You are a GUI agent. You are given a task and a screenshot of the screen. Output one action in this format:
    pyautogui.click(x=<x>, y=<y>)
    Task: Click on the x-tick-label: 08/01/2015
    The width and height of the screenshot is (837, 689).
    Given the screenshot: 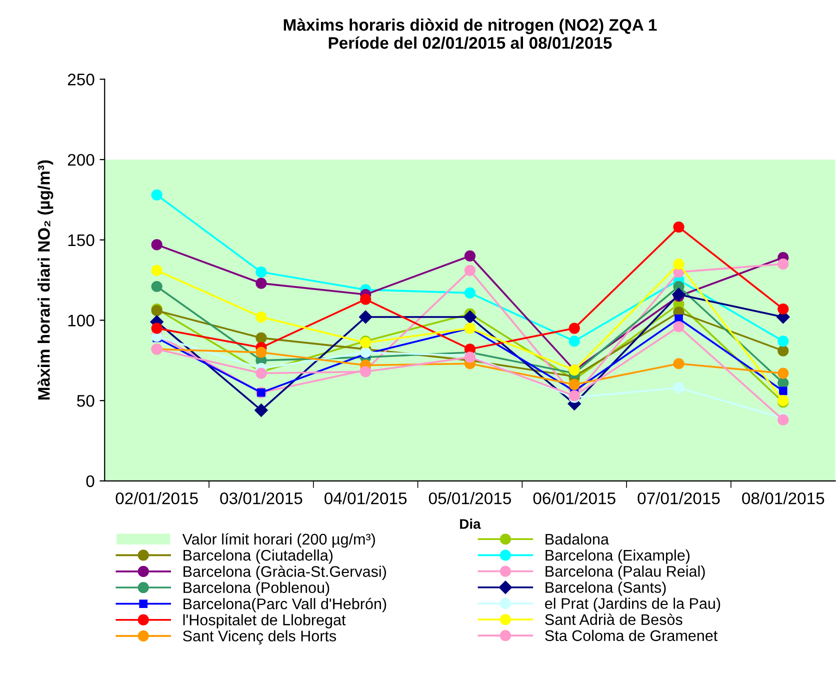 What is the action you would take?
    pyautogui.click(x=783, y=498)
    